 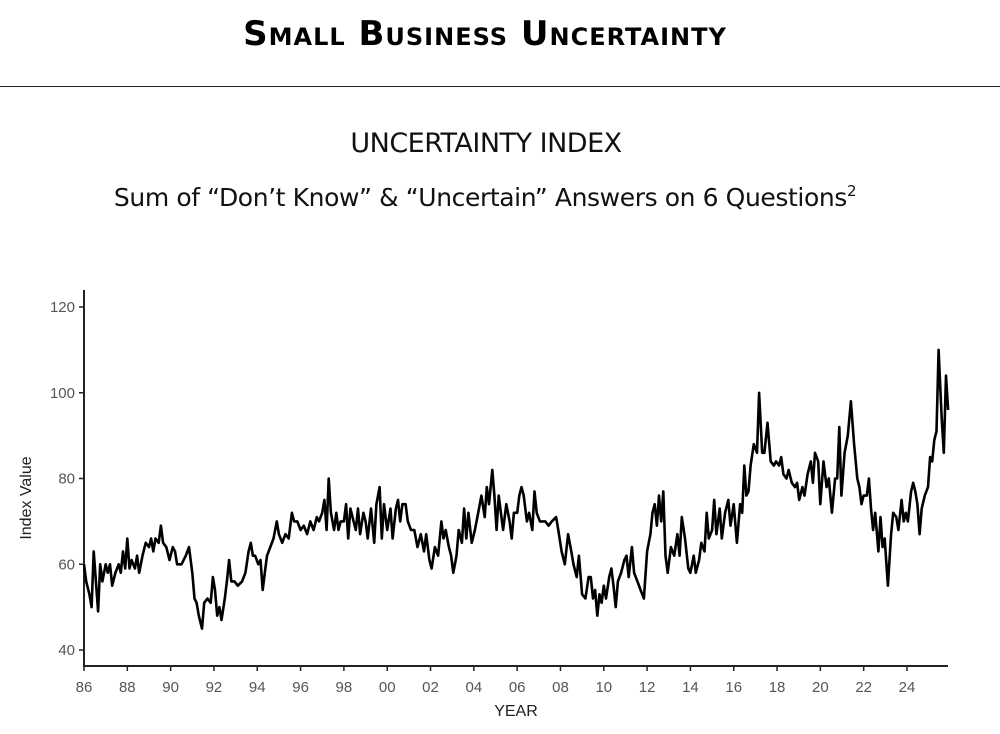 I want to click on title-divider, so click(x=500, y=86).